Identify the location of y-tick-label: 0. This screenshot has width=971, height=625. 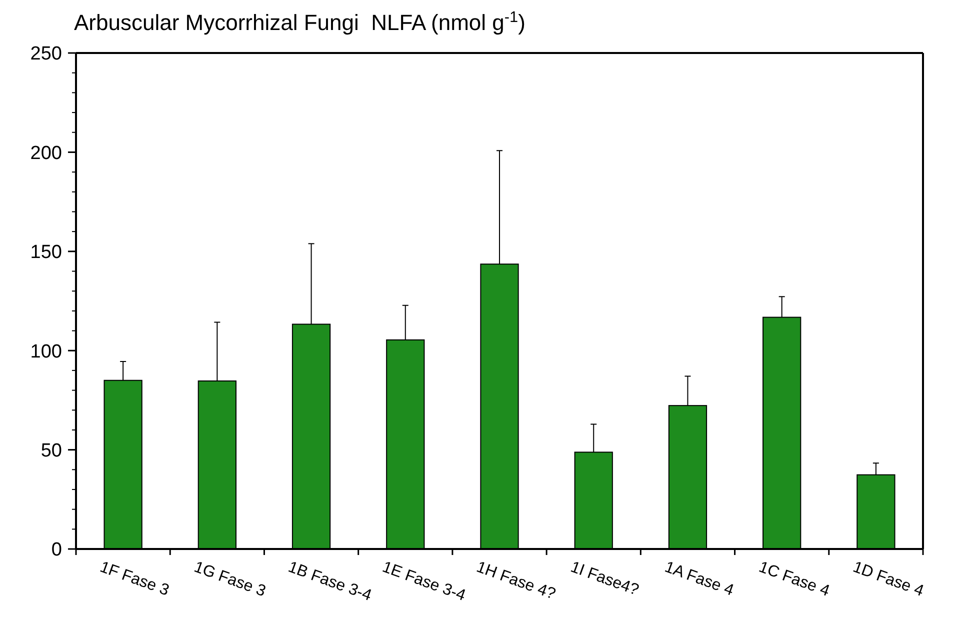
(56, 550).